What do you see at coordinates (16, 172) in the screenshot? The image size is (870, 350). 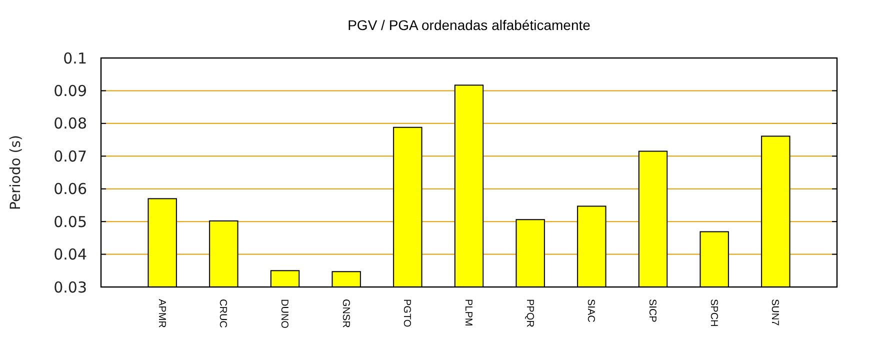 I see `y-axis-title: Periodo (s)` at bounding box center [16, 172].